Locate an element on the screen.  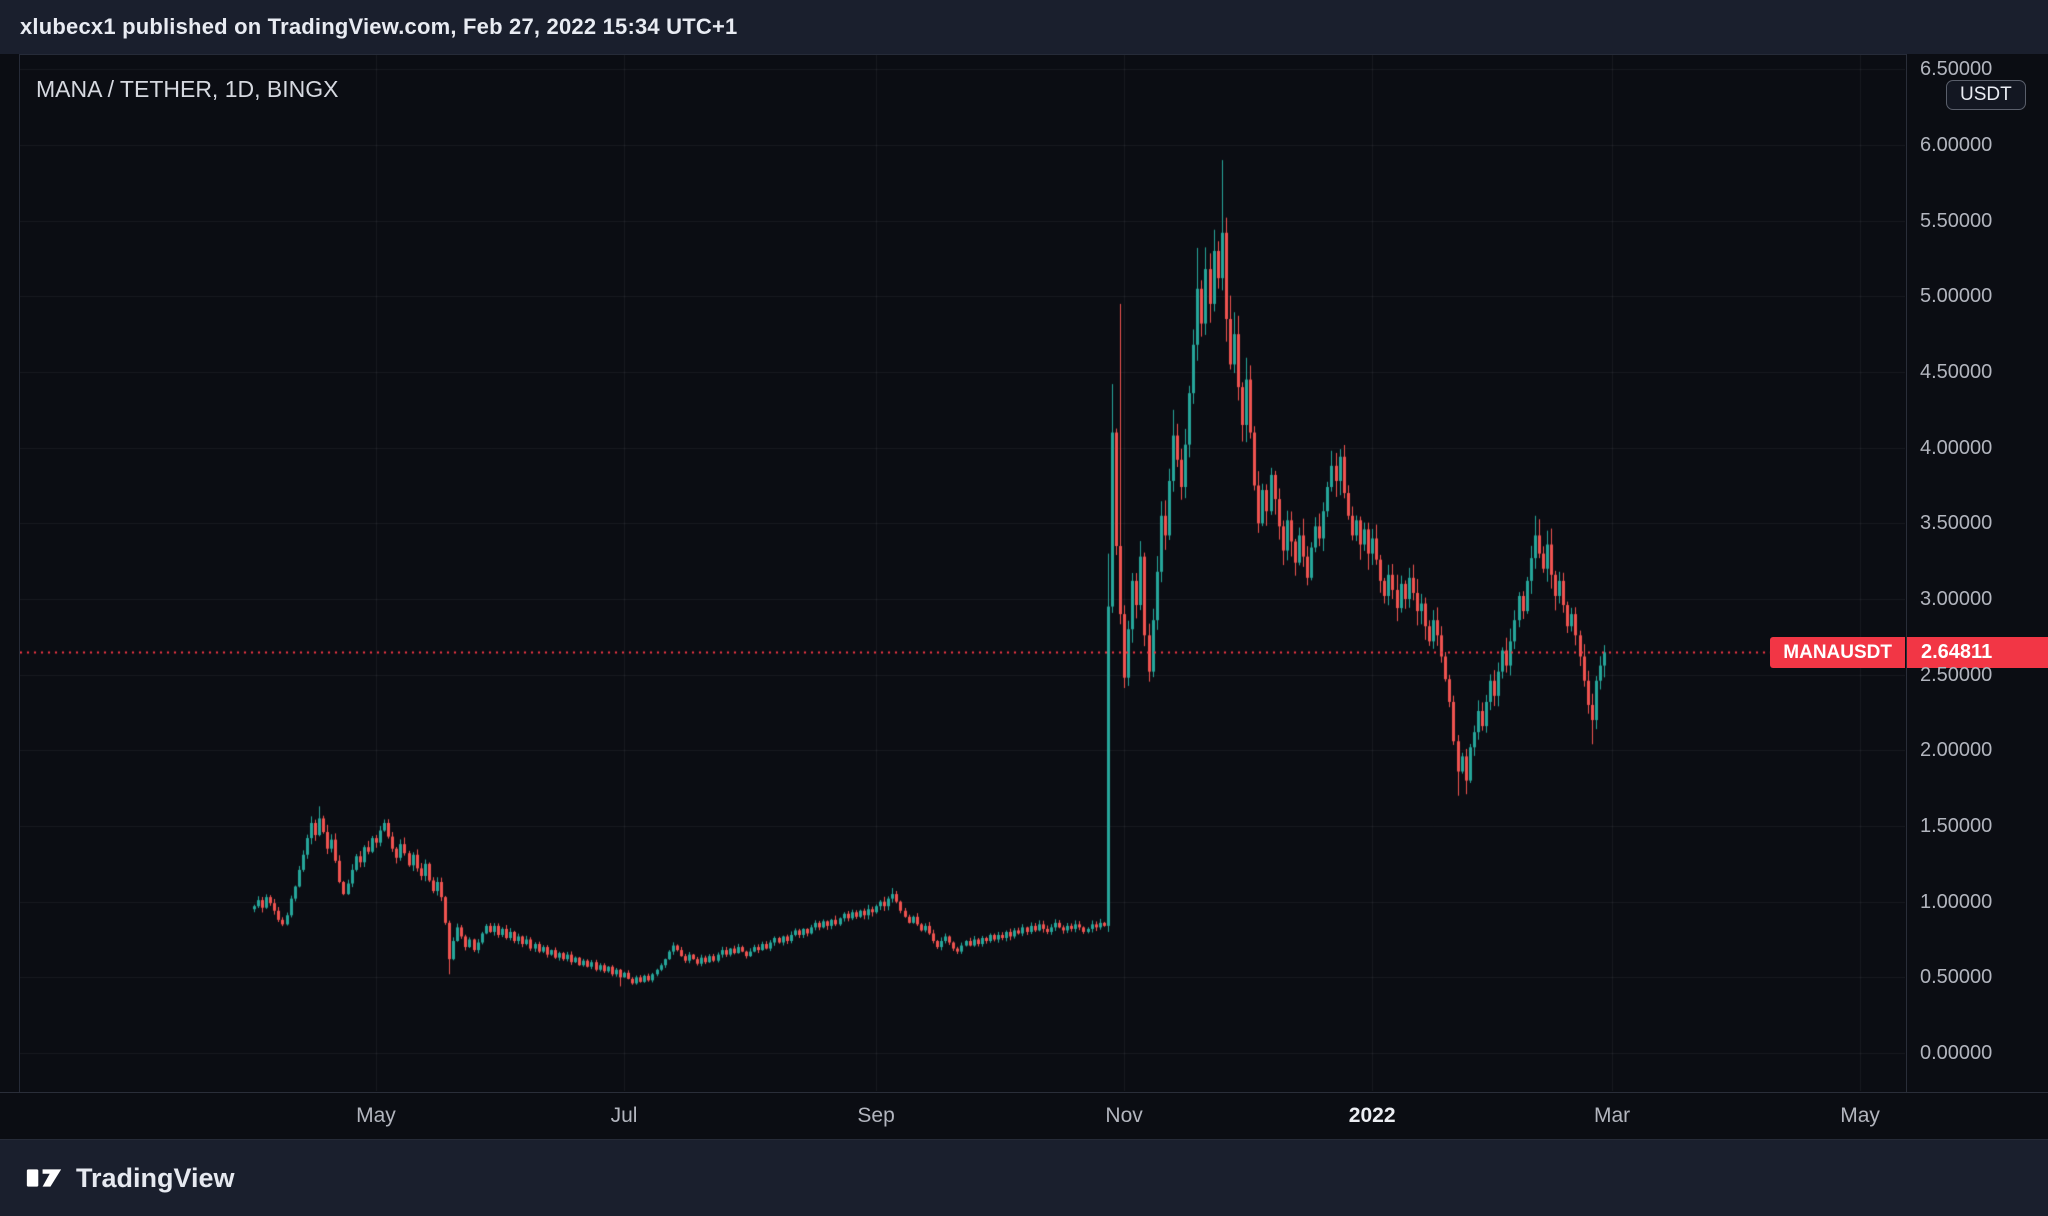
price-tick-label: 0.50000 is located at coordinates (1956, 977).